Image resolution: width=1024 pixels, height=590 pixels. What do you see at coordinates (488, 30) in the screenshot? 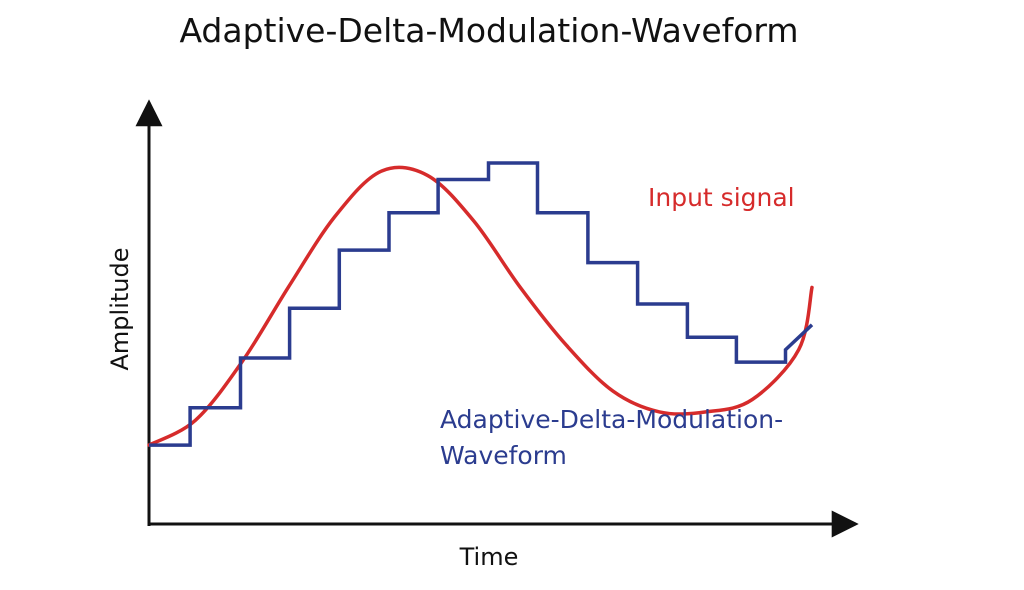
I see `chart-title: Adaptive-Delta-Modulation-Waveform` at bounding box center [488, 30].